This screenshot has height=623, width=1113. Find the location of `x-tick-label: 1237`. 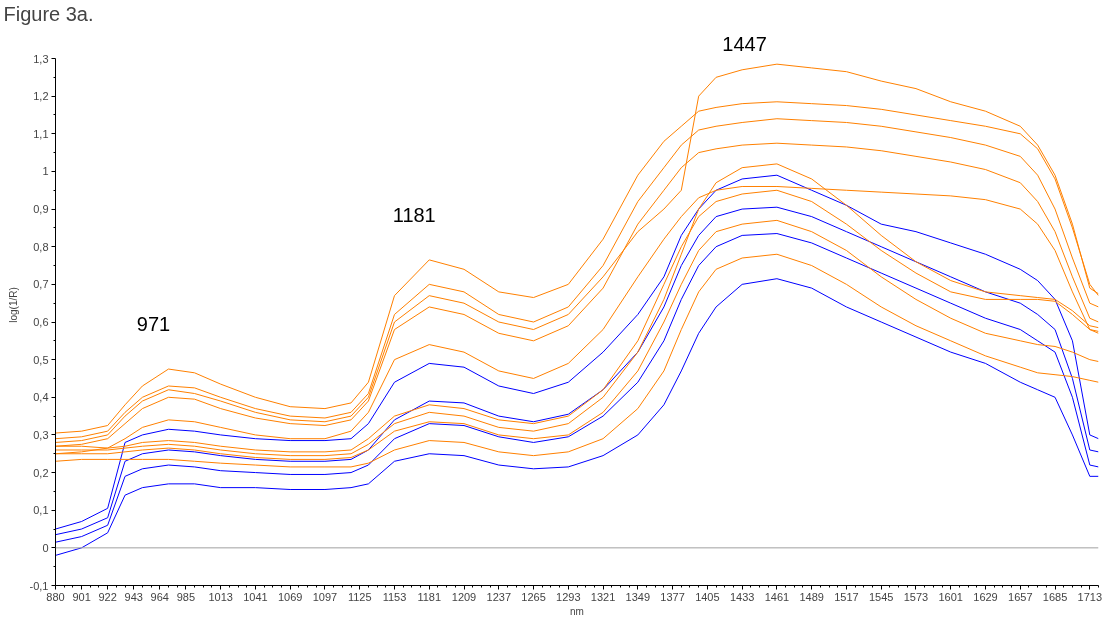

x-tick-label: 1237 is located at coordinates (499, 596).